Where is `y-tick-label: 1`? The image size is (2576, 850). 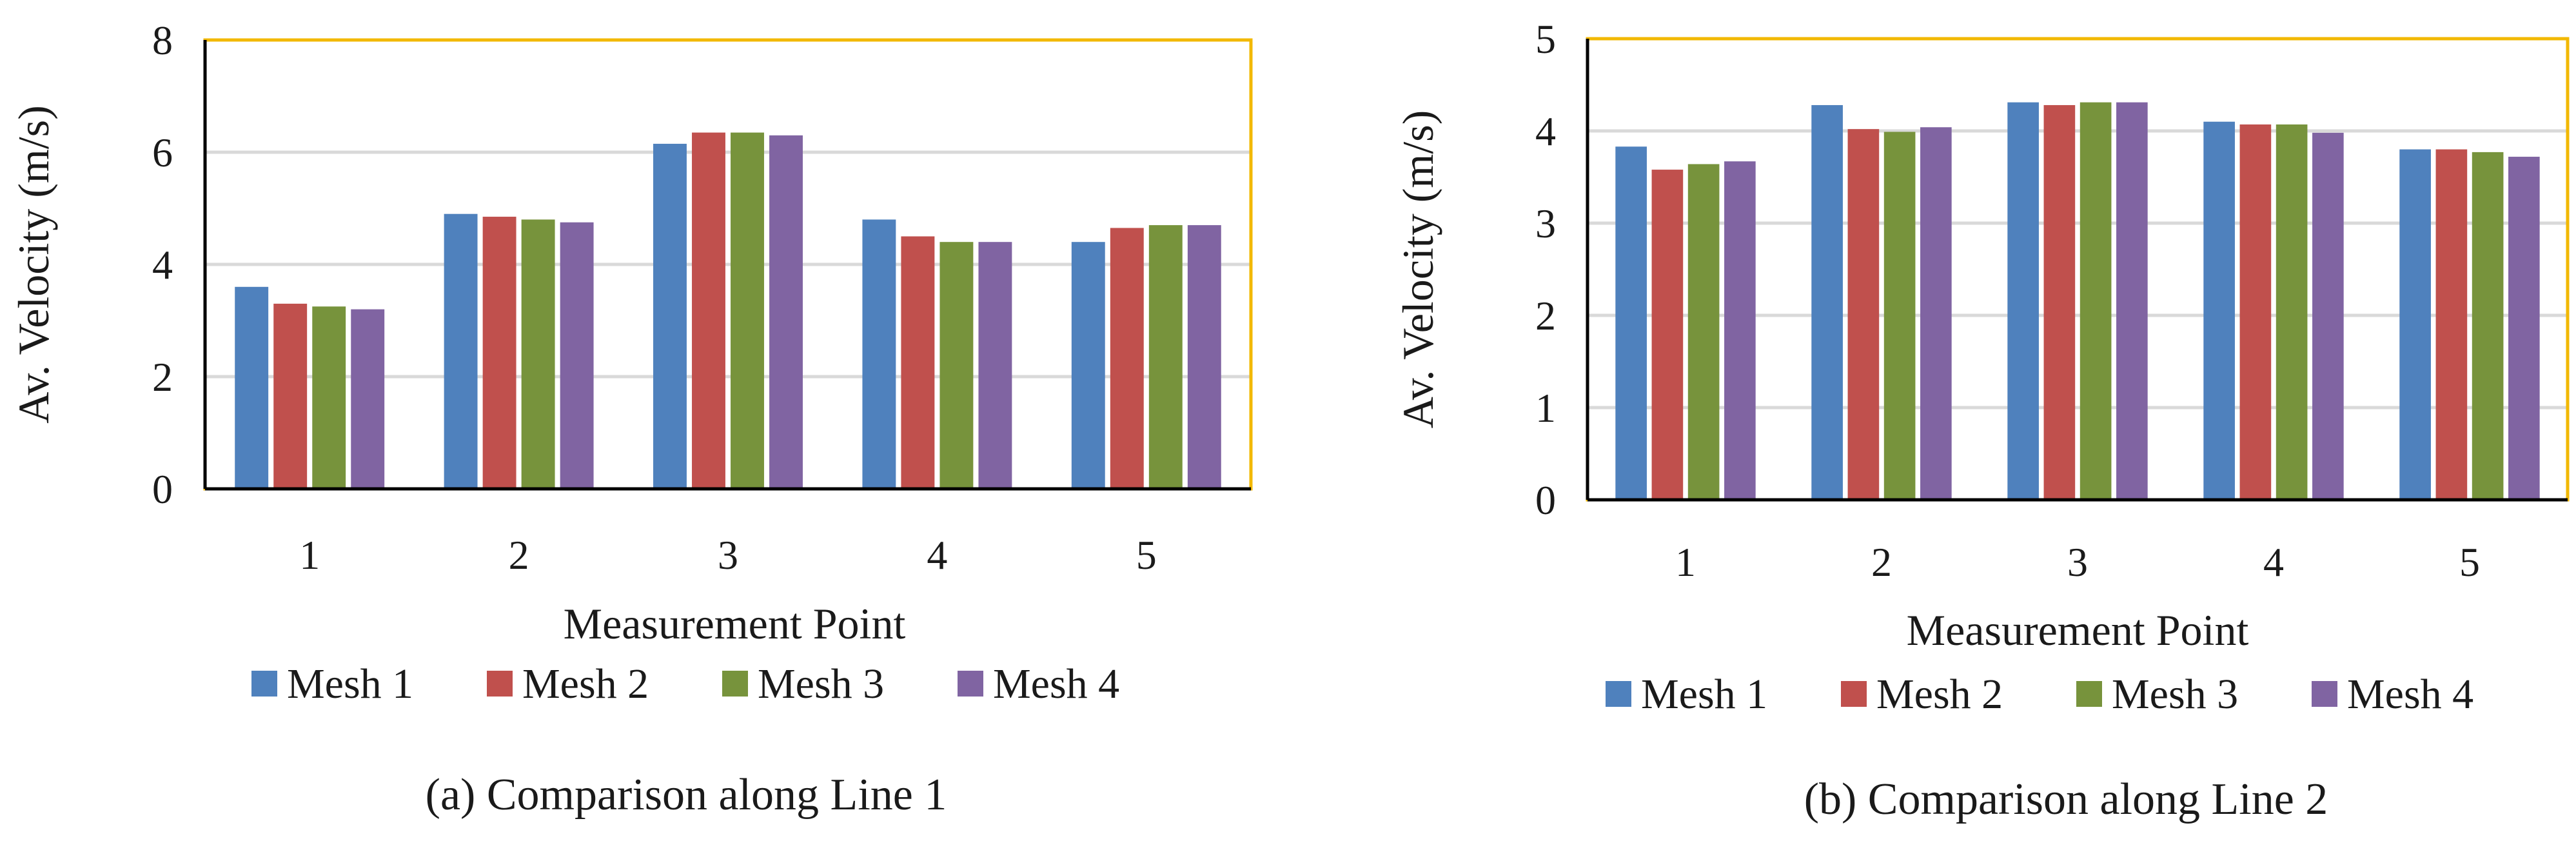
y-tick-label: 1 is located at coordinates (1545, 408).